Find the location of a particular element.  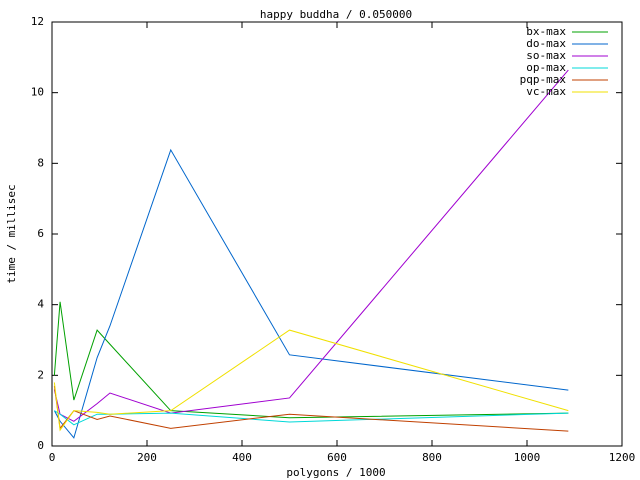

y-tick-label: 8 is located at coordinates (40, 162).